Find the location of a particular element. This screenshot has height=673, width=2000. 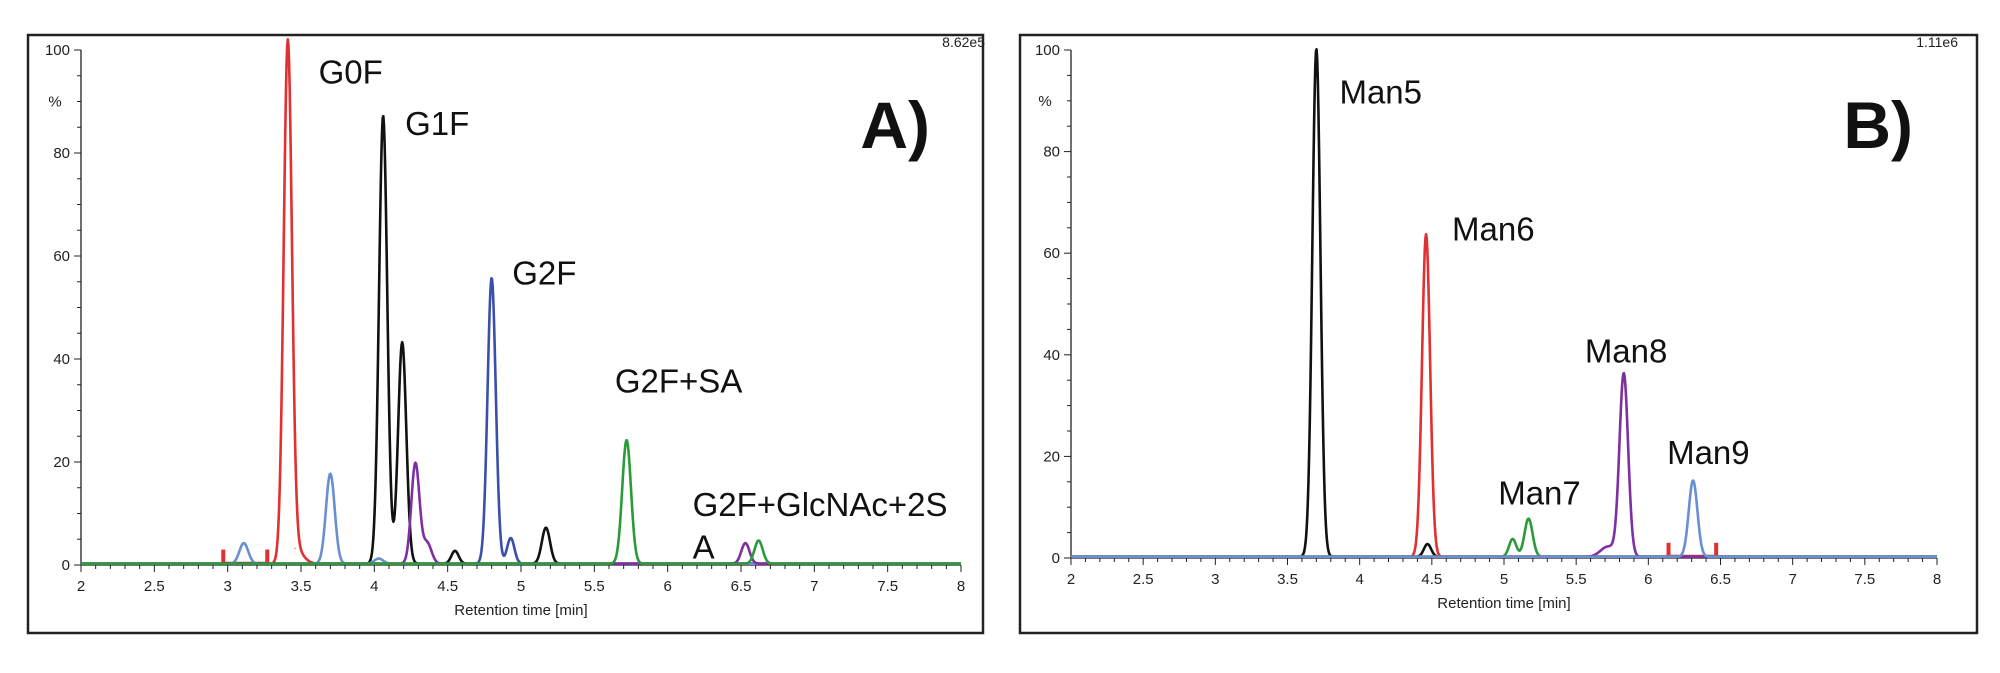

peak-annotation: Man6 is located at coordinates (1493, 229).